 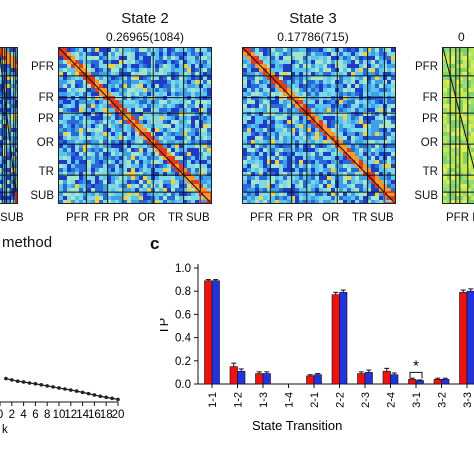 What do you see at coordinates (47, 415) in the screenshot?
I see `x-tick-label: 8` at bounding box center [47, 415].